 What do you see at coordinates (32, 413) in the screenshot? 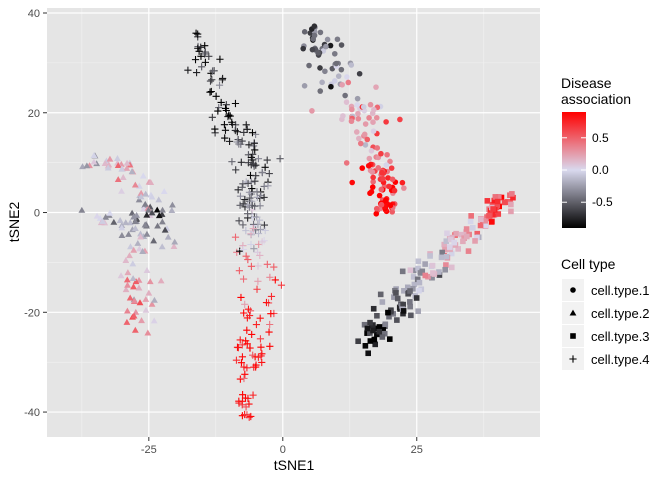
I see `y-tick-label: -40` at bounding box center [32, 413].